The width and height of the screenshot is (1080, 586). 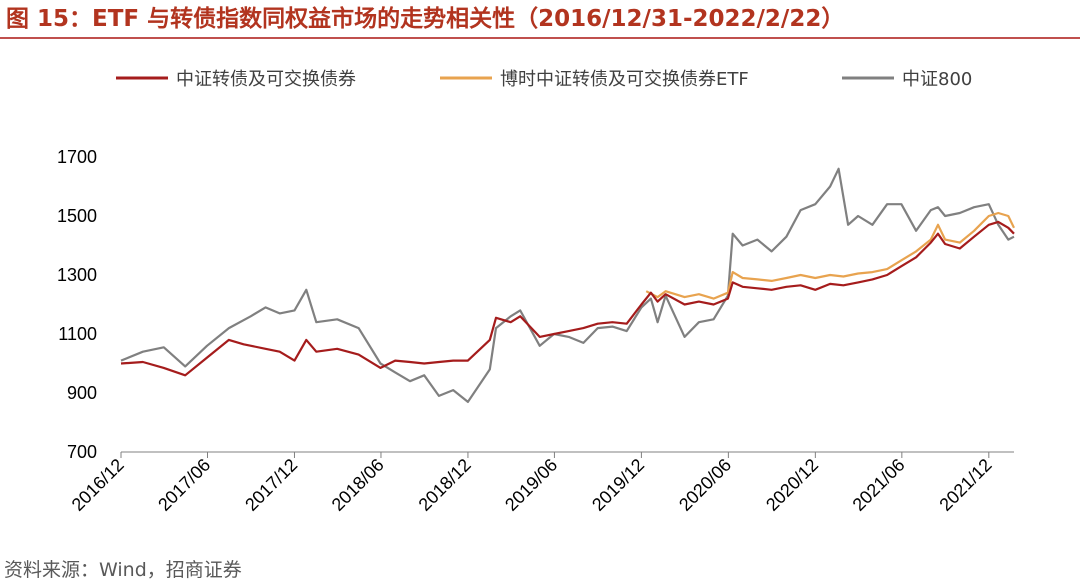 What do you see at coordinates (271, 485) in the screenshot?
I see `x-tick-label: 2017/12` at bounding box center [271, 485].